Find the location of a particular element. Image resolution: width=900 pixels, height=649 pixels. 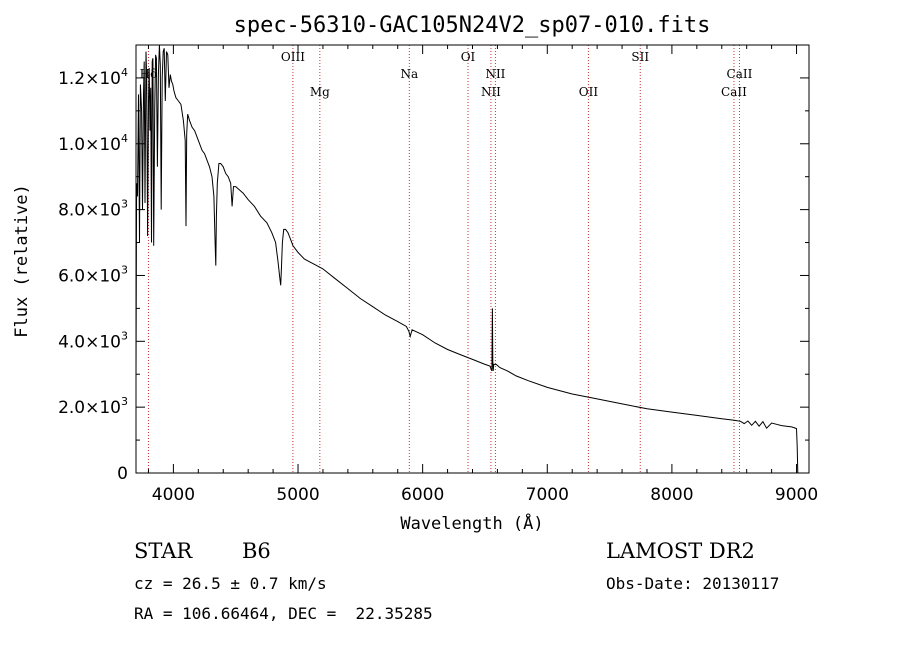

y-tick-label: 2.0×10³ is located at coordinates (93, 406).